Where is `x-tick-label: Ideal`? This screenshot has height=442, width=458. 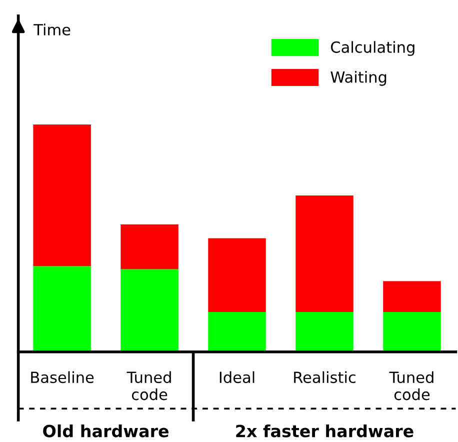 x-tick-label: Ideal is located at coordinates (237, 377).